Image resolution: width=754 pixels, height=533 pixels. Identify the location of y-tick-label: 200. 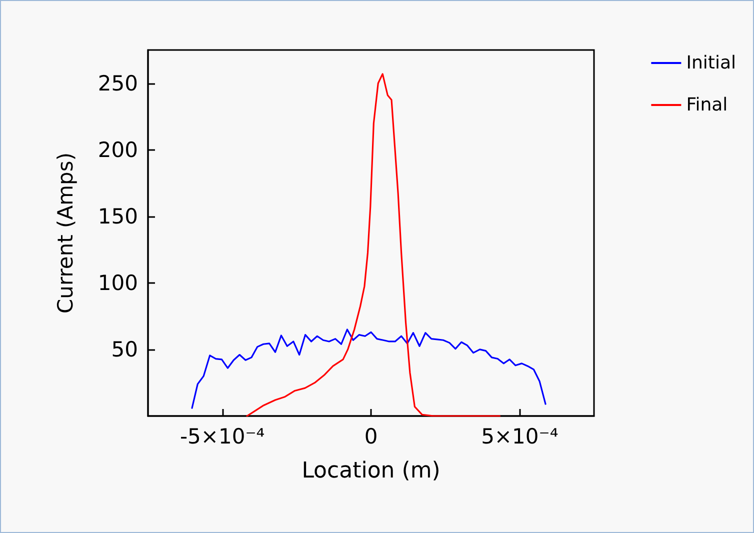
(118, 150).